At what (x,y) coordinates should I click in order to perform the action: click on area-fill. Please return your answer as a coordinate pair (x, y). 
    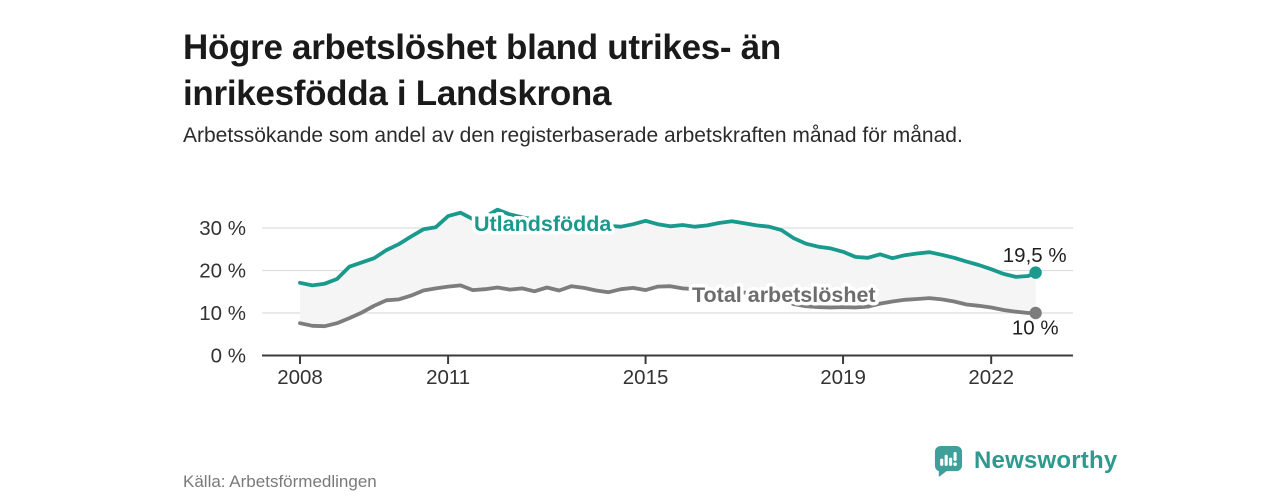
    Looking at the image, I should click on (668, 268).